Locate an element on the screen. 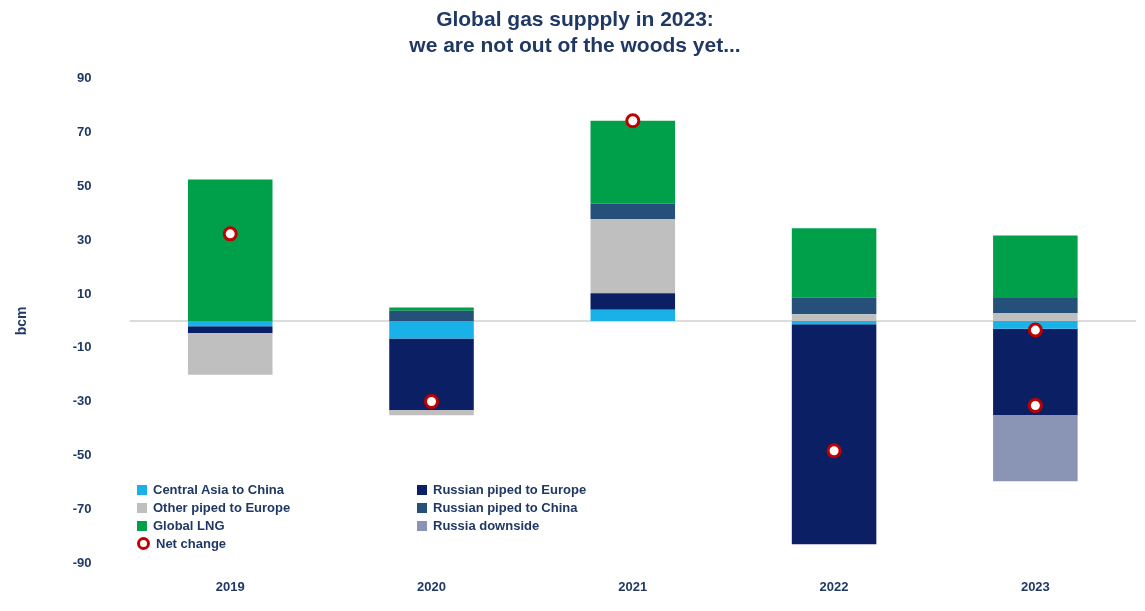 The width and height of the screenshot is (1145, 611). x-tick-label: 2022 is located at coordinates (834, 586).